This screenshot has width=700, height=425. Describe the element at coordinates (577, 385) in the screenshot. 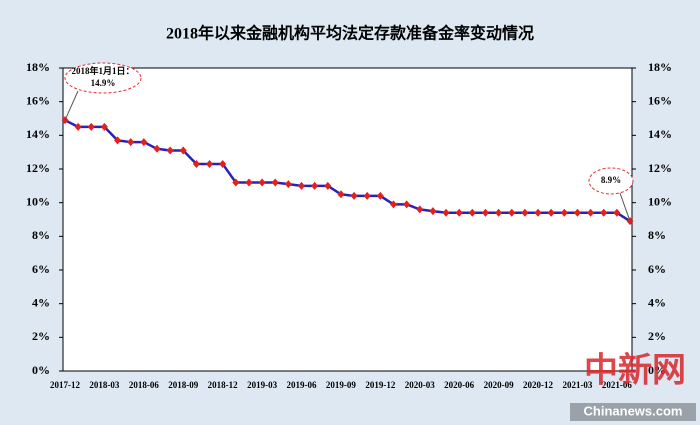

I see `x-tick-label: 2021-03` at that location.